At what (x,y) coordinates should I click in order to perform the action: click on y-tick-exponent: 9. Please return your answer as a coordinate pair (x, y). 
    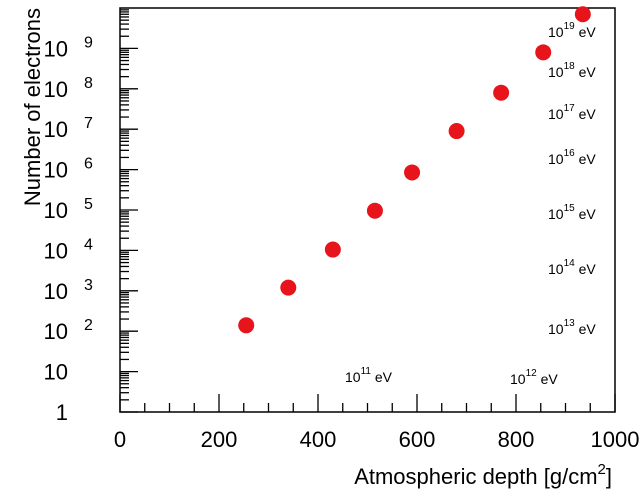
    Looking at the image, I should click on (88, 42).